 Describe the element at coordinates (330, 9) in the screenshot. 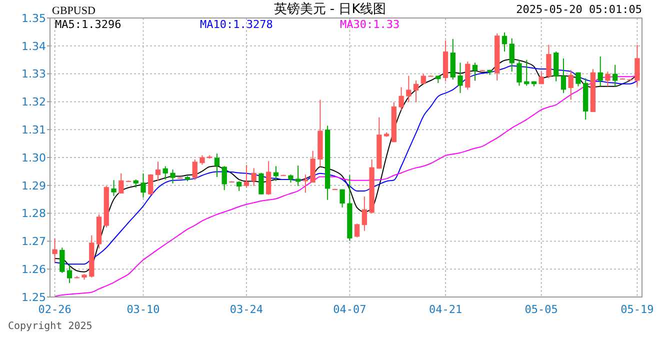

I see `chart-title: 英镑美元 - 日K线图` at that location.